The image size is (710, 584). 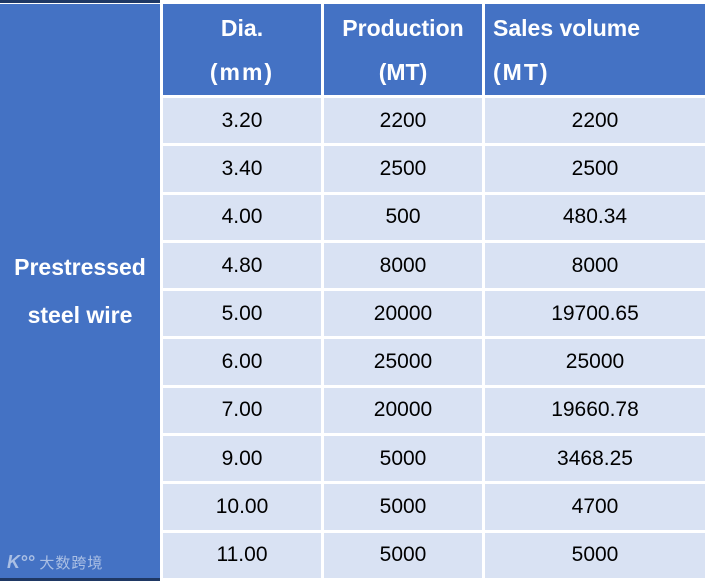 What do you see at coordinates (403, 121) in the screenshot?
I see `production-cell: 2200` at bounding box center [403, 121].